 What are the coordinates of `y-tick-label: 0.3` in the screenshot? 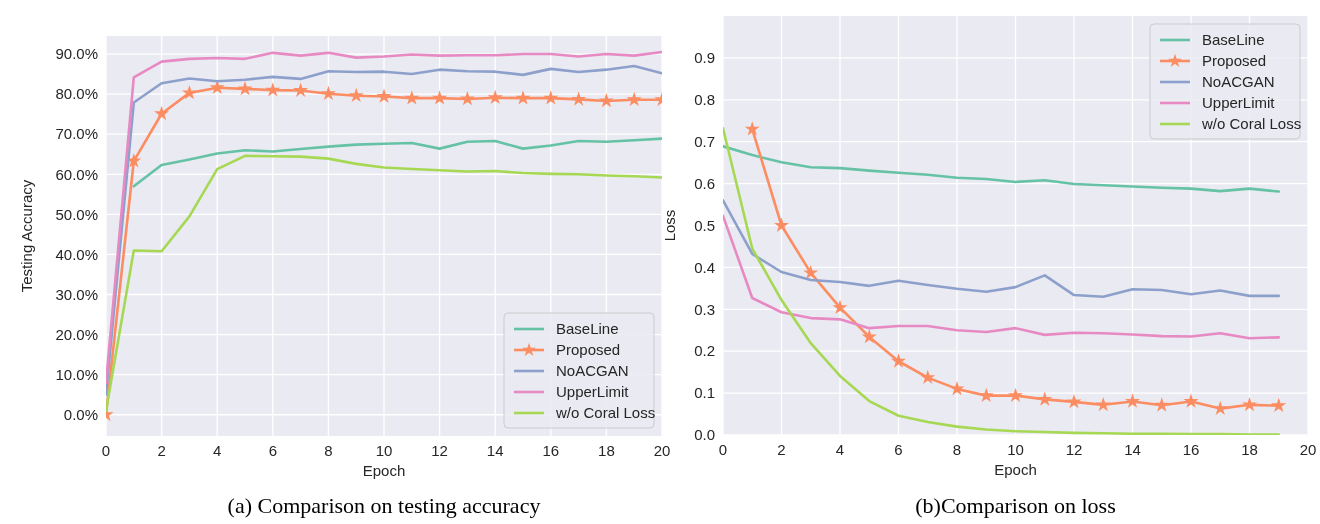 It's located at (704, 309).